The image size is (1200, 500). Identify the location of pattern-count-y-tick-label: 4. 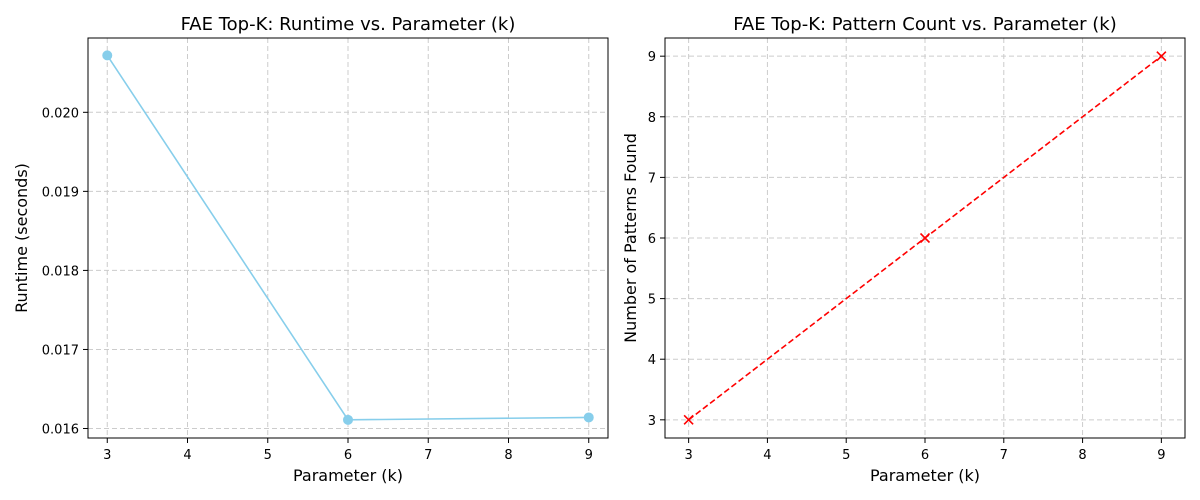
(652, 360).